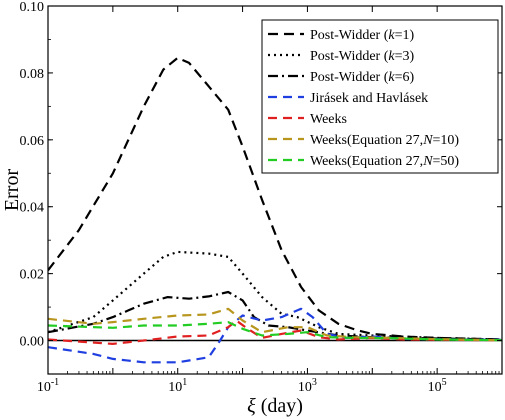  I want to click on y-axis-title: Error, so click(12, 190).